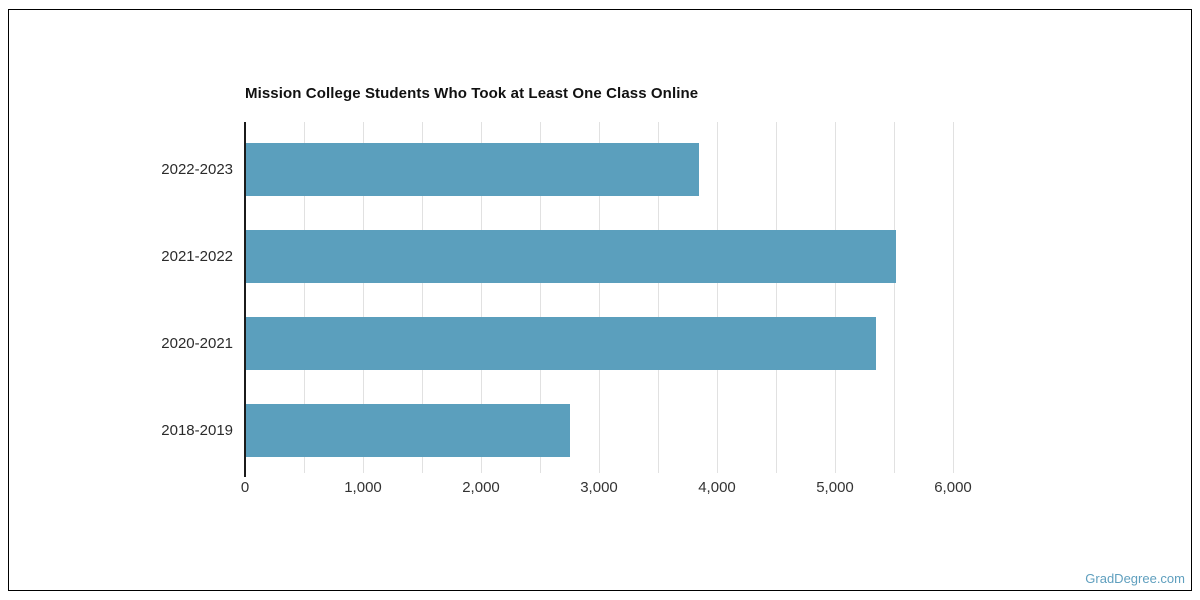 This screenshot has height=600, width=1200. What do you see at coordinates (408, 430) in the screenshot?
I see `bar-2018-2019` at bounding box center [408, 430].